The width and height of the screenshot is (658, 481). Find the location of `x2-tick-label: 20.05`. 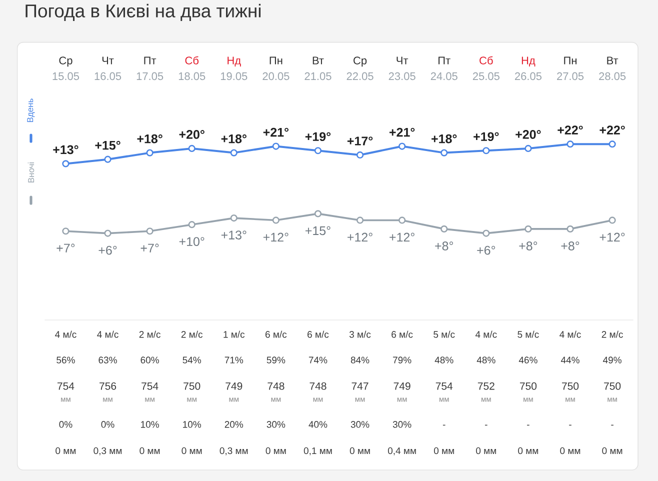

x2-tick-label: 20.05 is located at coordinates (276, 76).